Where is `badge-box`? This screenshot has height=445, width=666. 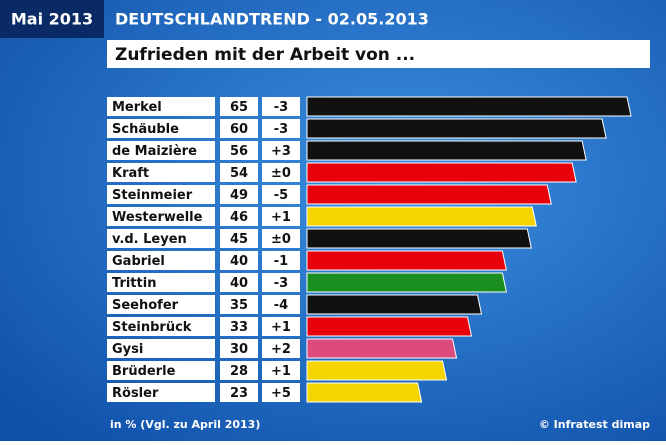
badge-box is located at coordinates (52, 19).